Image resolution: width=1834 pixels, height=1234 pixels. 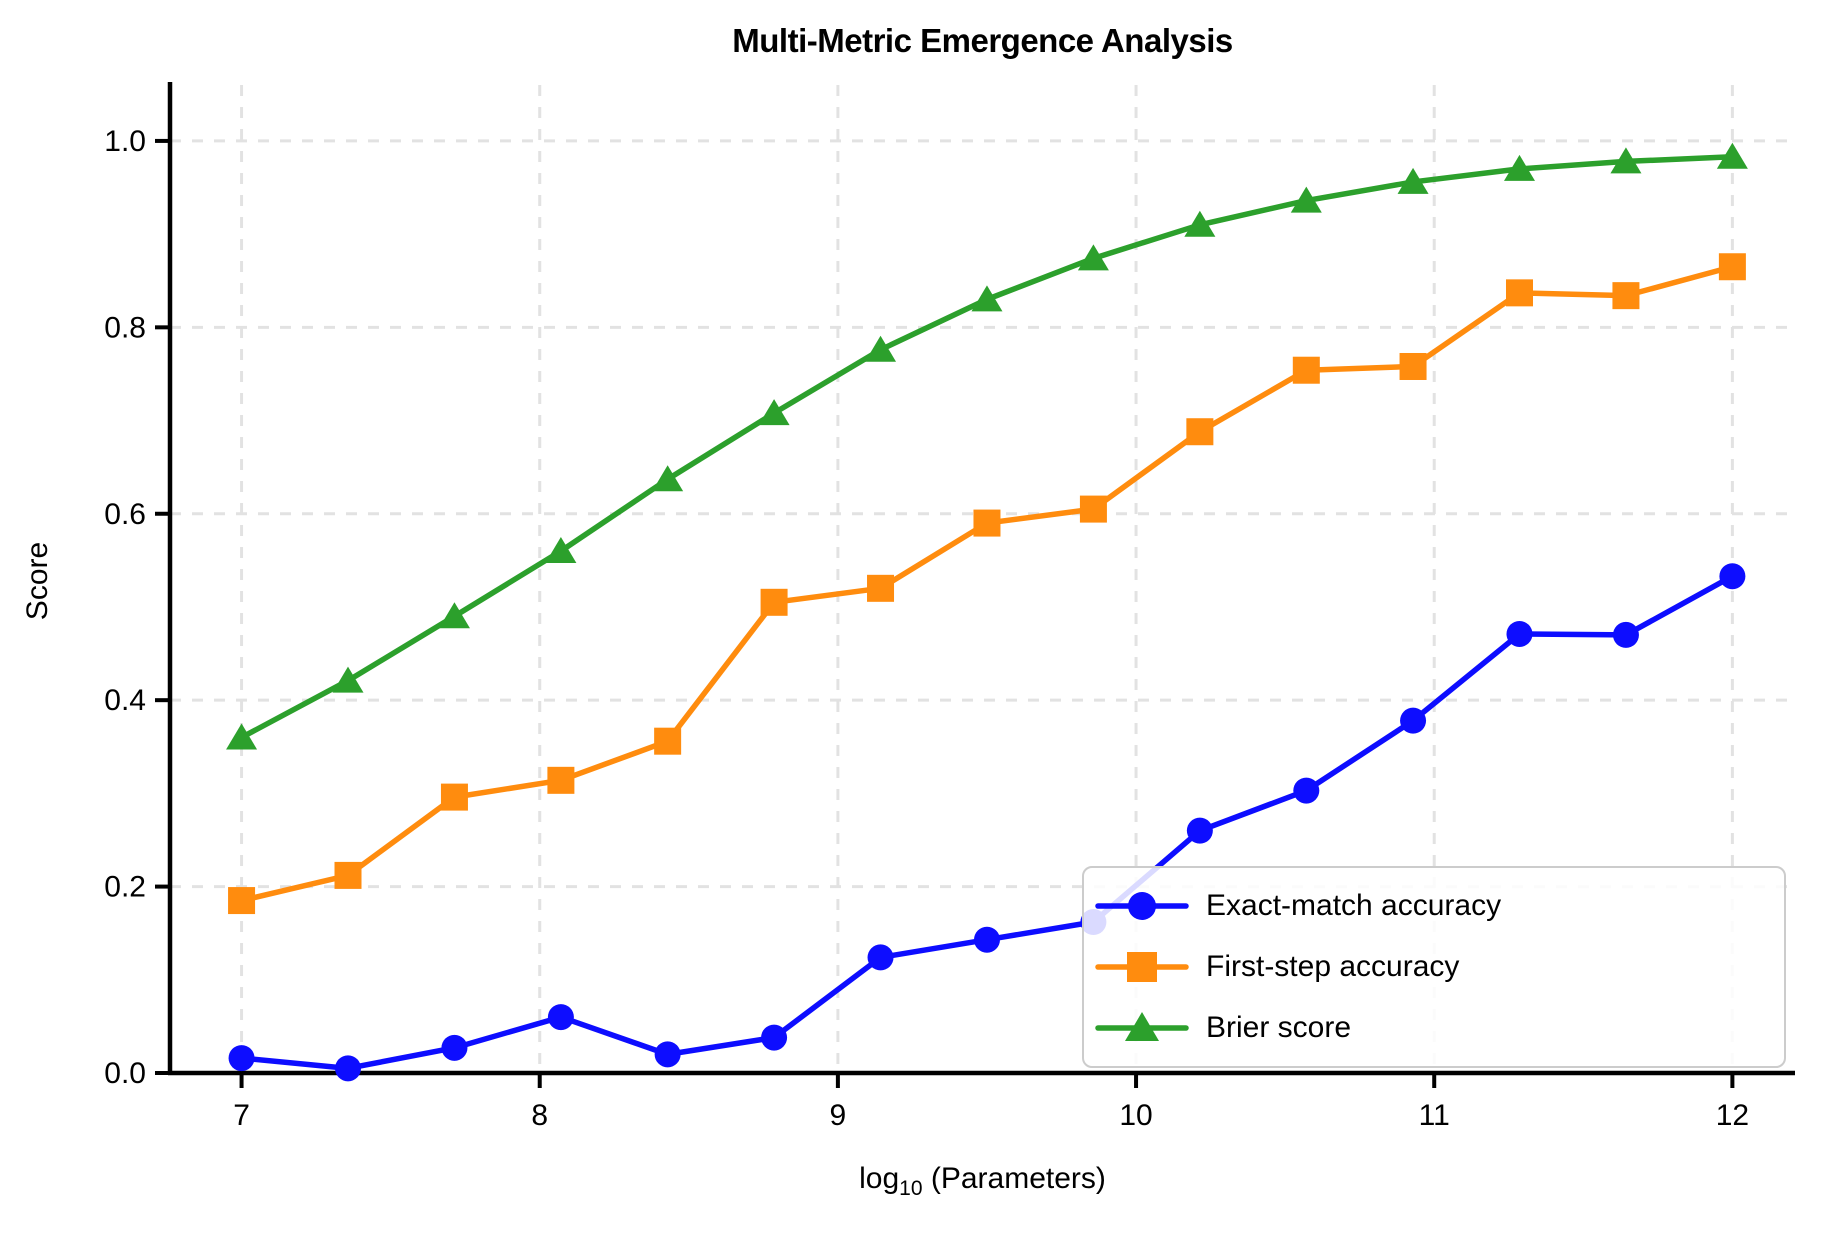 I want to click on x-axis-label-base: log, so click(x=879, y=1178).